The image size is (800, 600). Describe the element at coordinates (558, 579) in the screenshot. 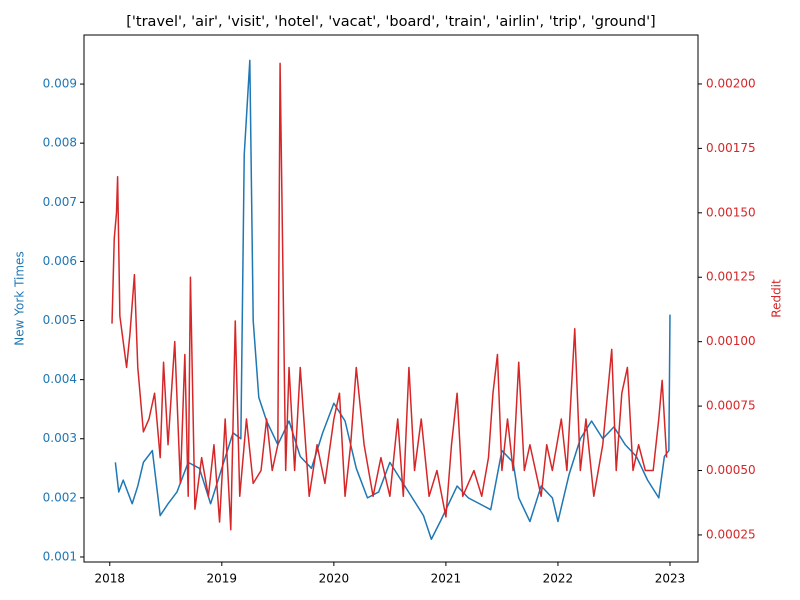

I see `x-tick-label: 2022` at that location.